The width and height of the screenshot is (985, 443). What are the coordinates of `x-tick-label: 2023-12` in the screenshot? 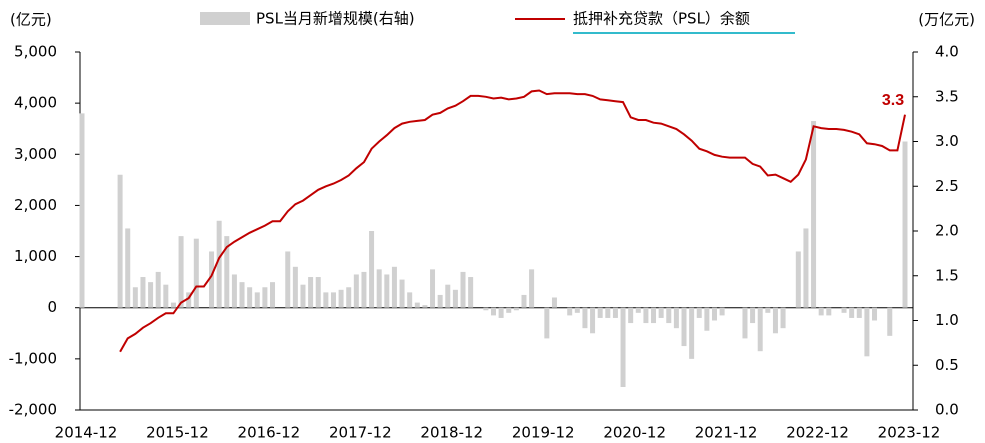 It's located at (909, 433).